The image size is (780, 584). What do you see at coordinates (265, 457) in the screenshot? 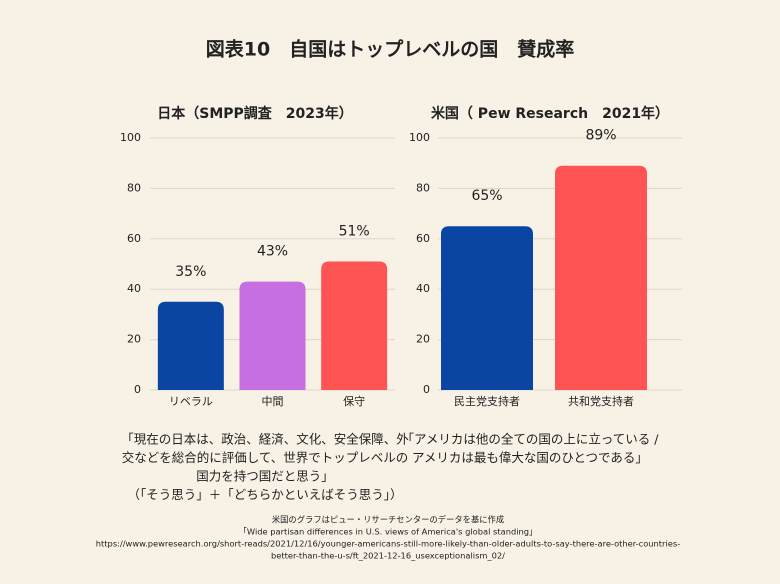
I see `caption: 交などを総合的に評価して、世界でトップレベルの` at bounding box center [265, 457].